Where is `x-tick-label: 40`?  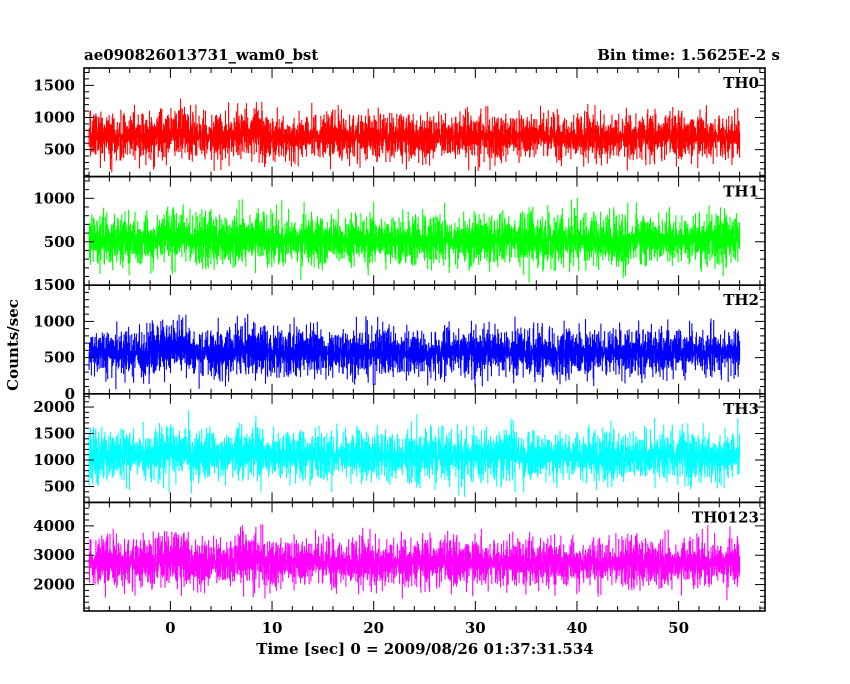 x-tick-label: 40 is located at coordinates (577, 628).